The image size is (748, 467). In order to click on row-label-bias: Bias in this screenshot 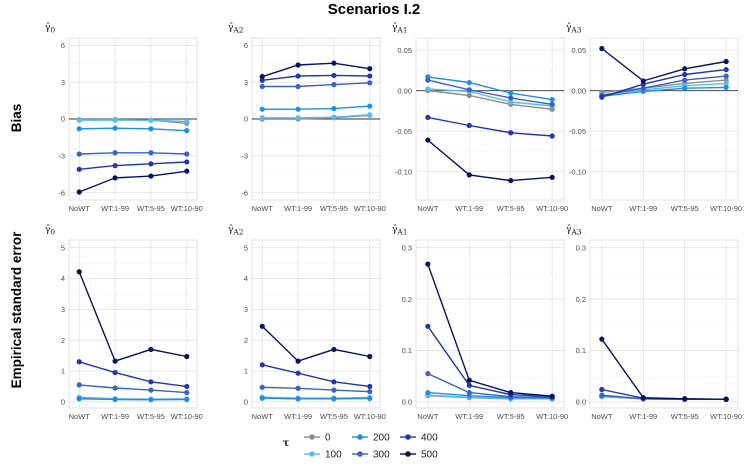, I will do `click(16, 118)`.